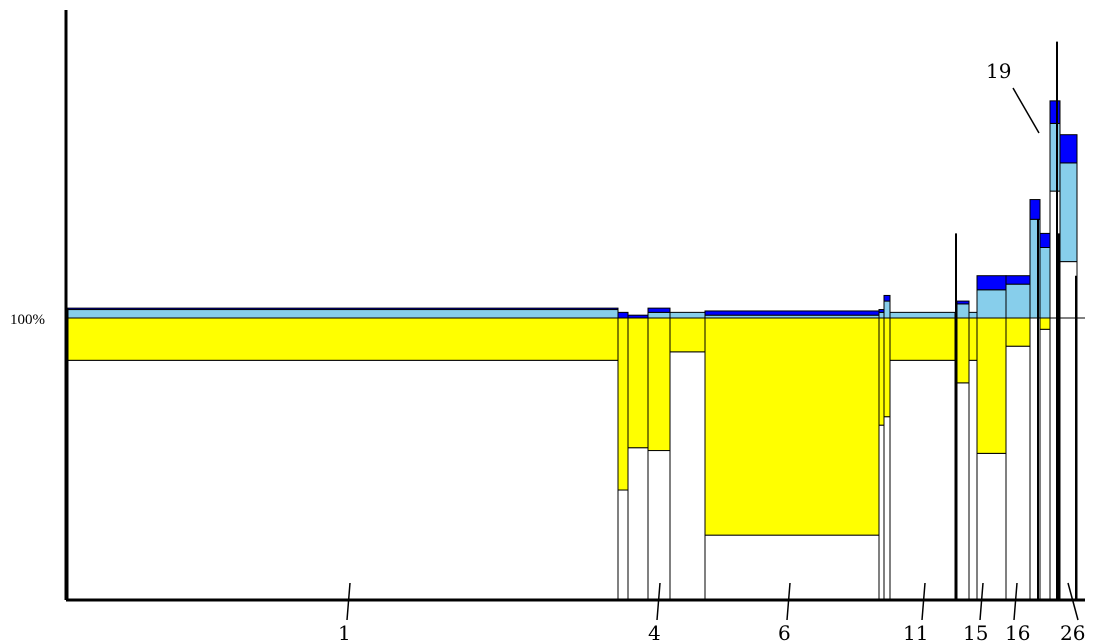 The width and height of the screenshot is (1099, 644). Describe the element at coordinates (1045, 464) in the screenshot. I see `bar-15-white-segment` at that location.